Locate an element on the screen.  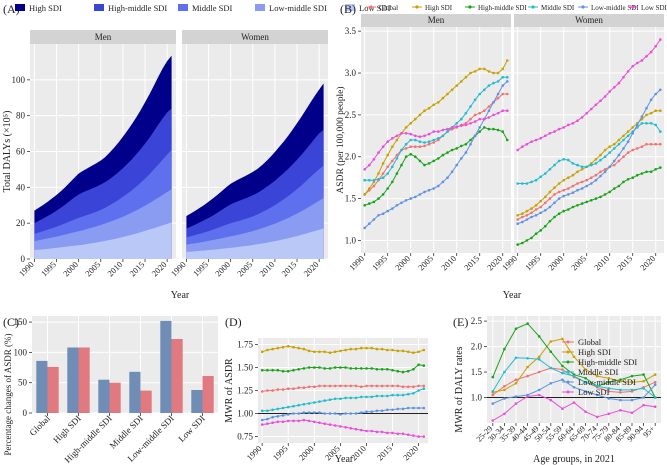
bar-men-high-sdi is located at coordinates (73, 380).